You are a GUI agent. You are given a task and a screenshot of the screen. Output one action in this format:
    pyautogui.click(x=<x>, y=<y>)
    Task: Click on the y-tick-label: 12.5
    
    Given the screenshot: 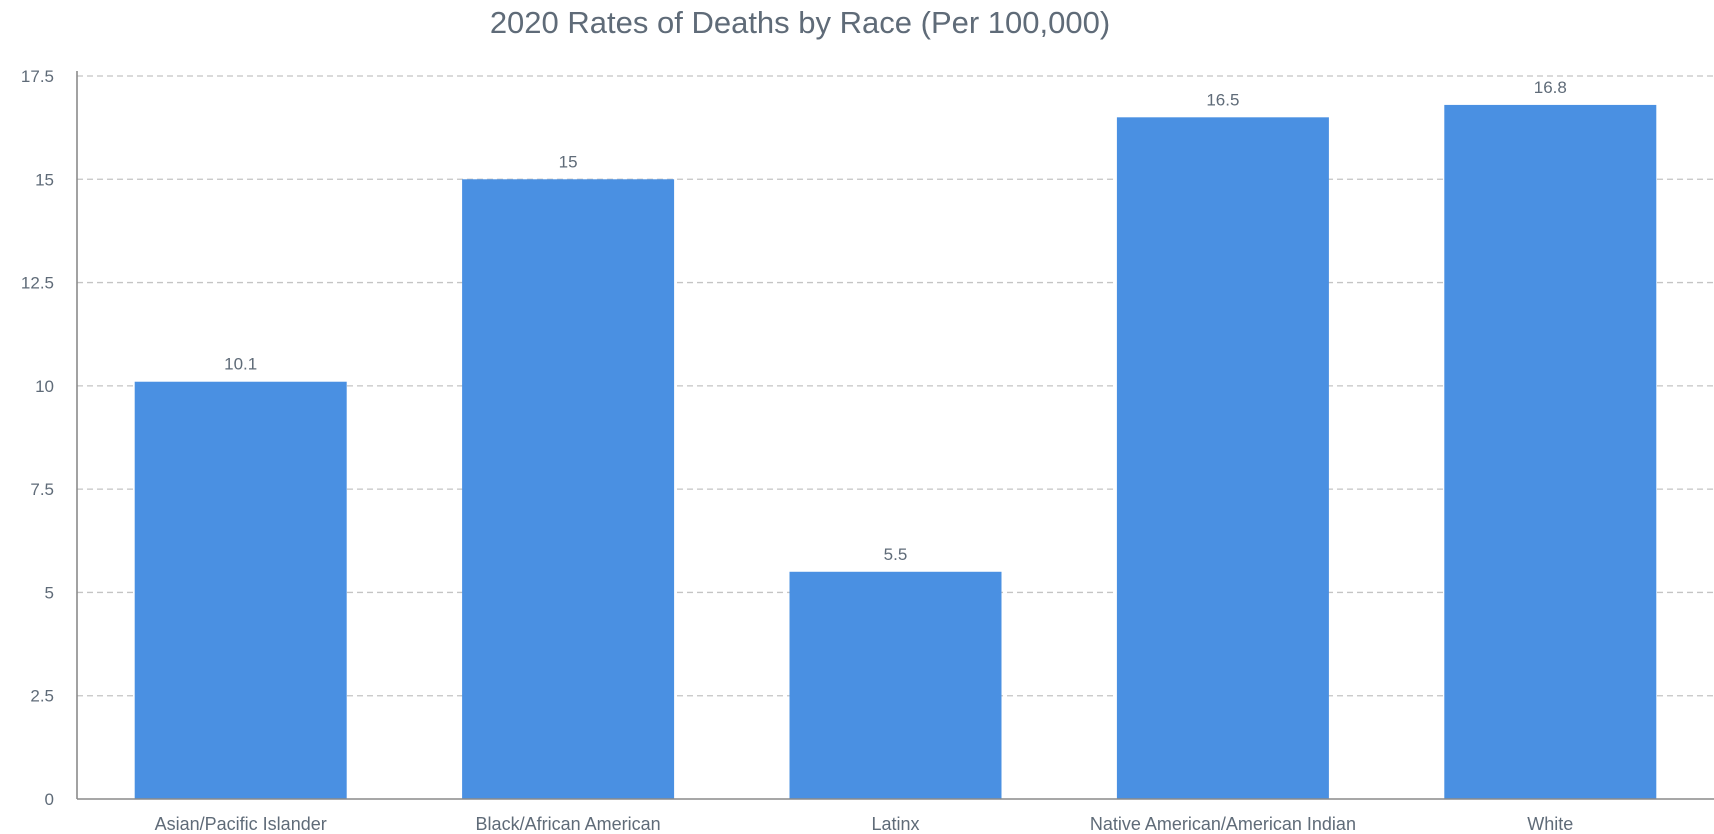 What is the action you would take?
    pyautogui.click(x=37, y=283)
    